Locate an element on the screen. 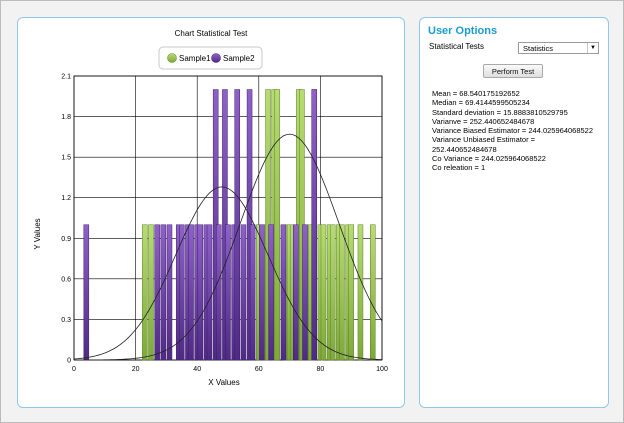  y-tick-label: 1.8 is located at coordinates (66, 117).